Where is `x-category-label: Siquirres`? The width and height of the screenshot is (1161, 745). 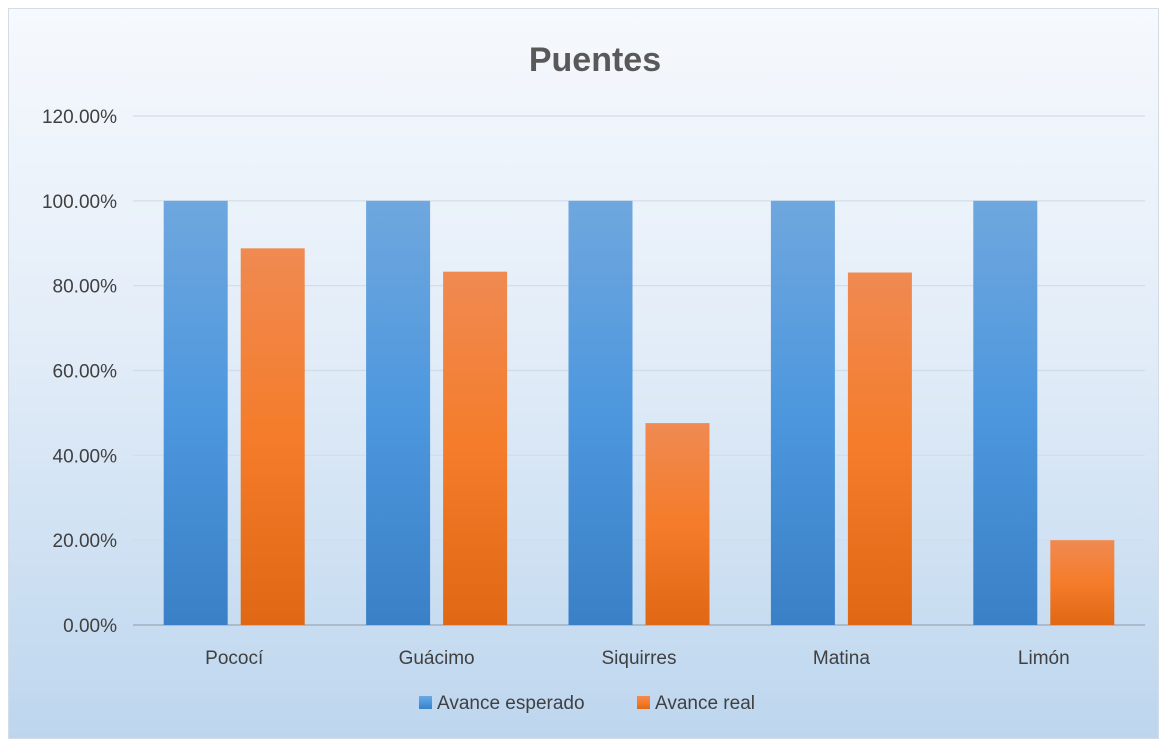 x-category-label: Siquirres is located at coordinates (639, 658).